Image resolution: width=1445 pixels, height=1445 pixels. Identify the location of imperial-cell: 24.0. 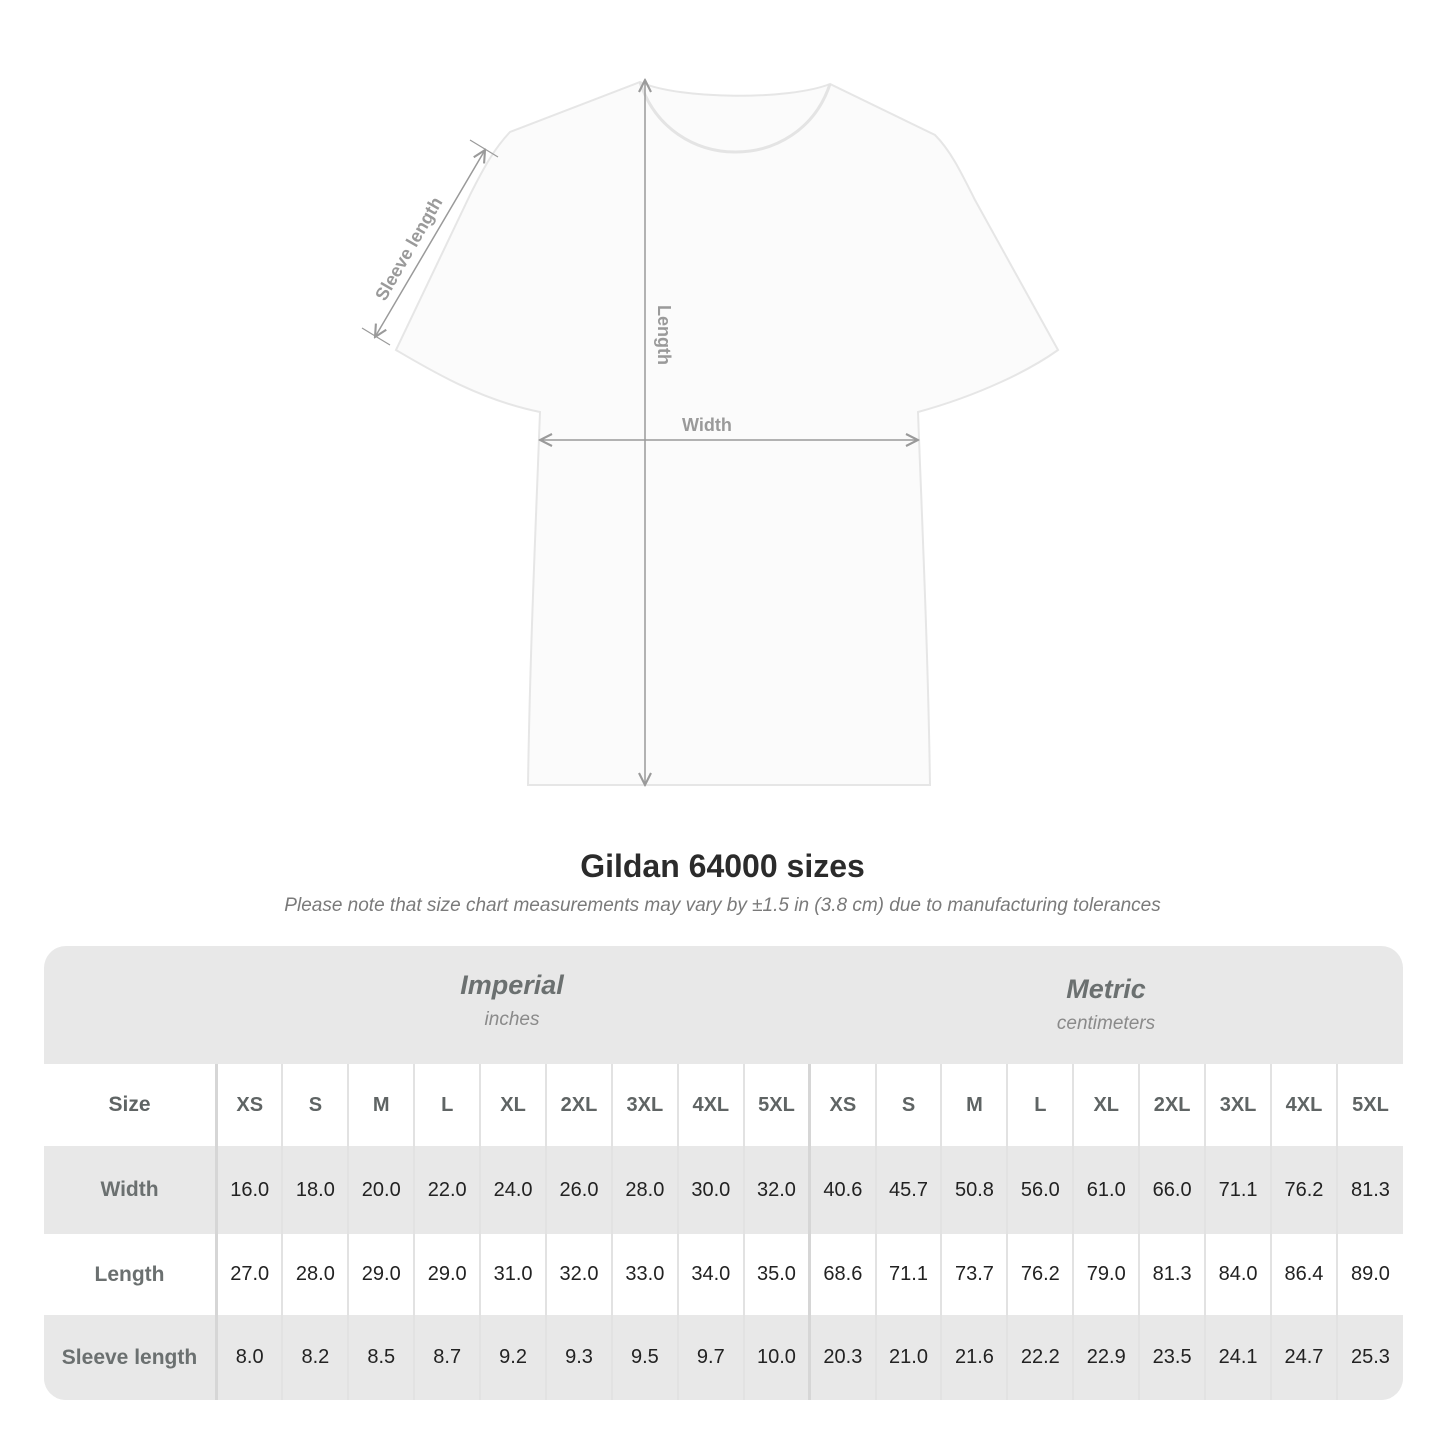
(513, 1190).